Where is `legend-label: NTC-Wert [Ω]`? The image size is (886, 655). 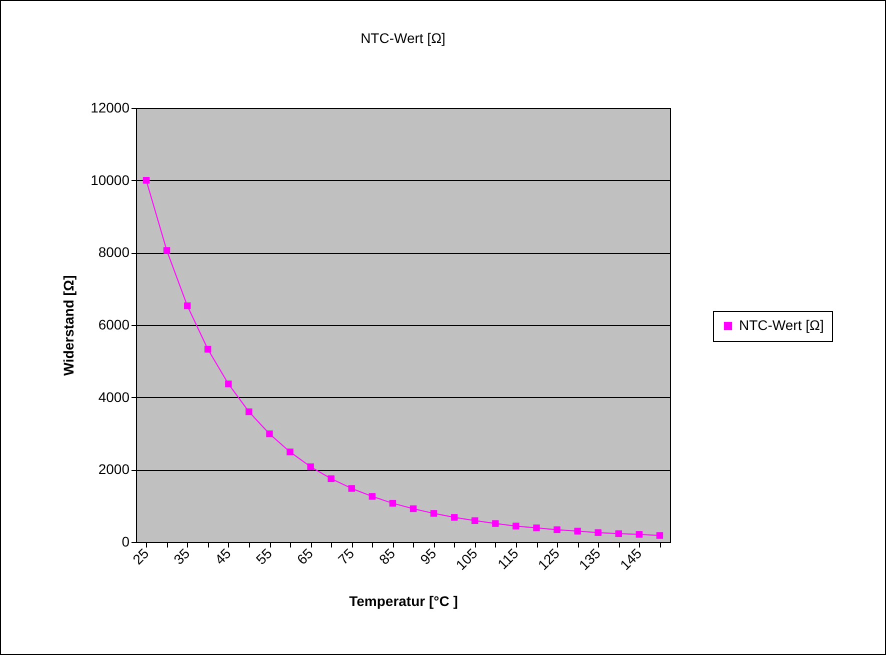
legend-label: NTC-Wert [Ω] is located at coordinates (781, 325).